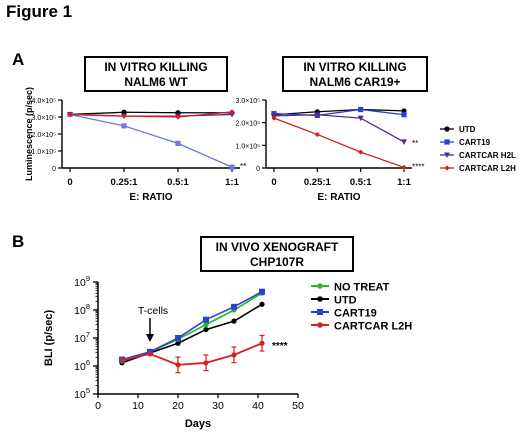 The width and height of the screenshot is (520, 438). Describe the element at coordinates (487, 155) in the screenshot. I see `legend-a-label-cartcar-h2l: CARTCAR H2L` at that location.